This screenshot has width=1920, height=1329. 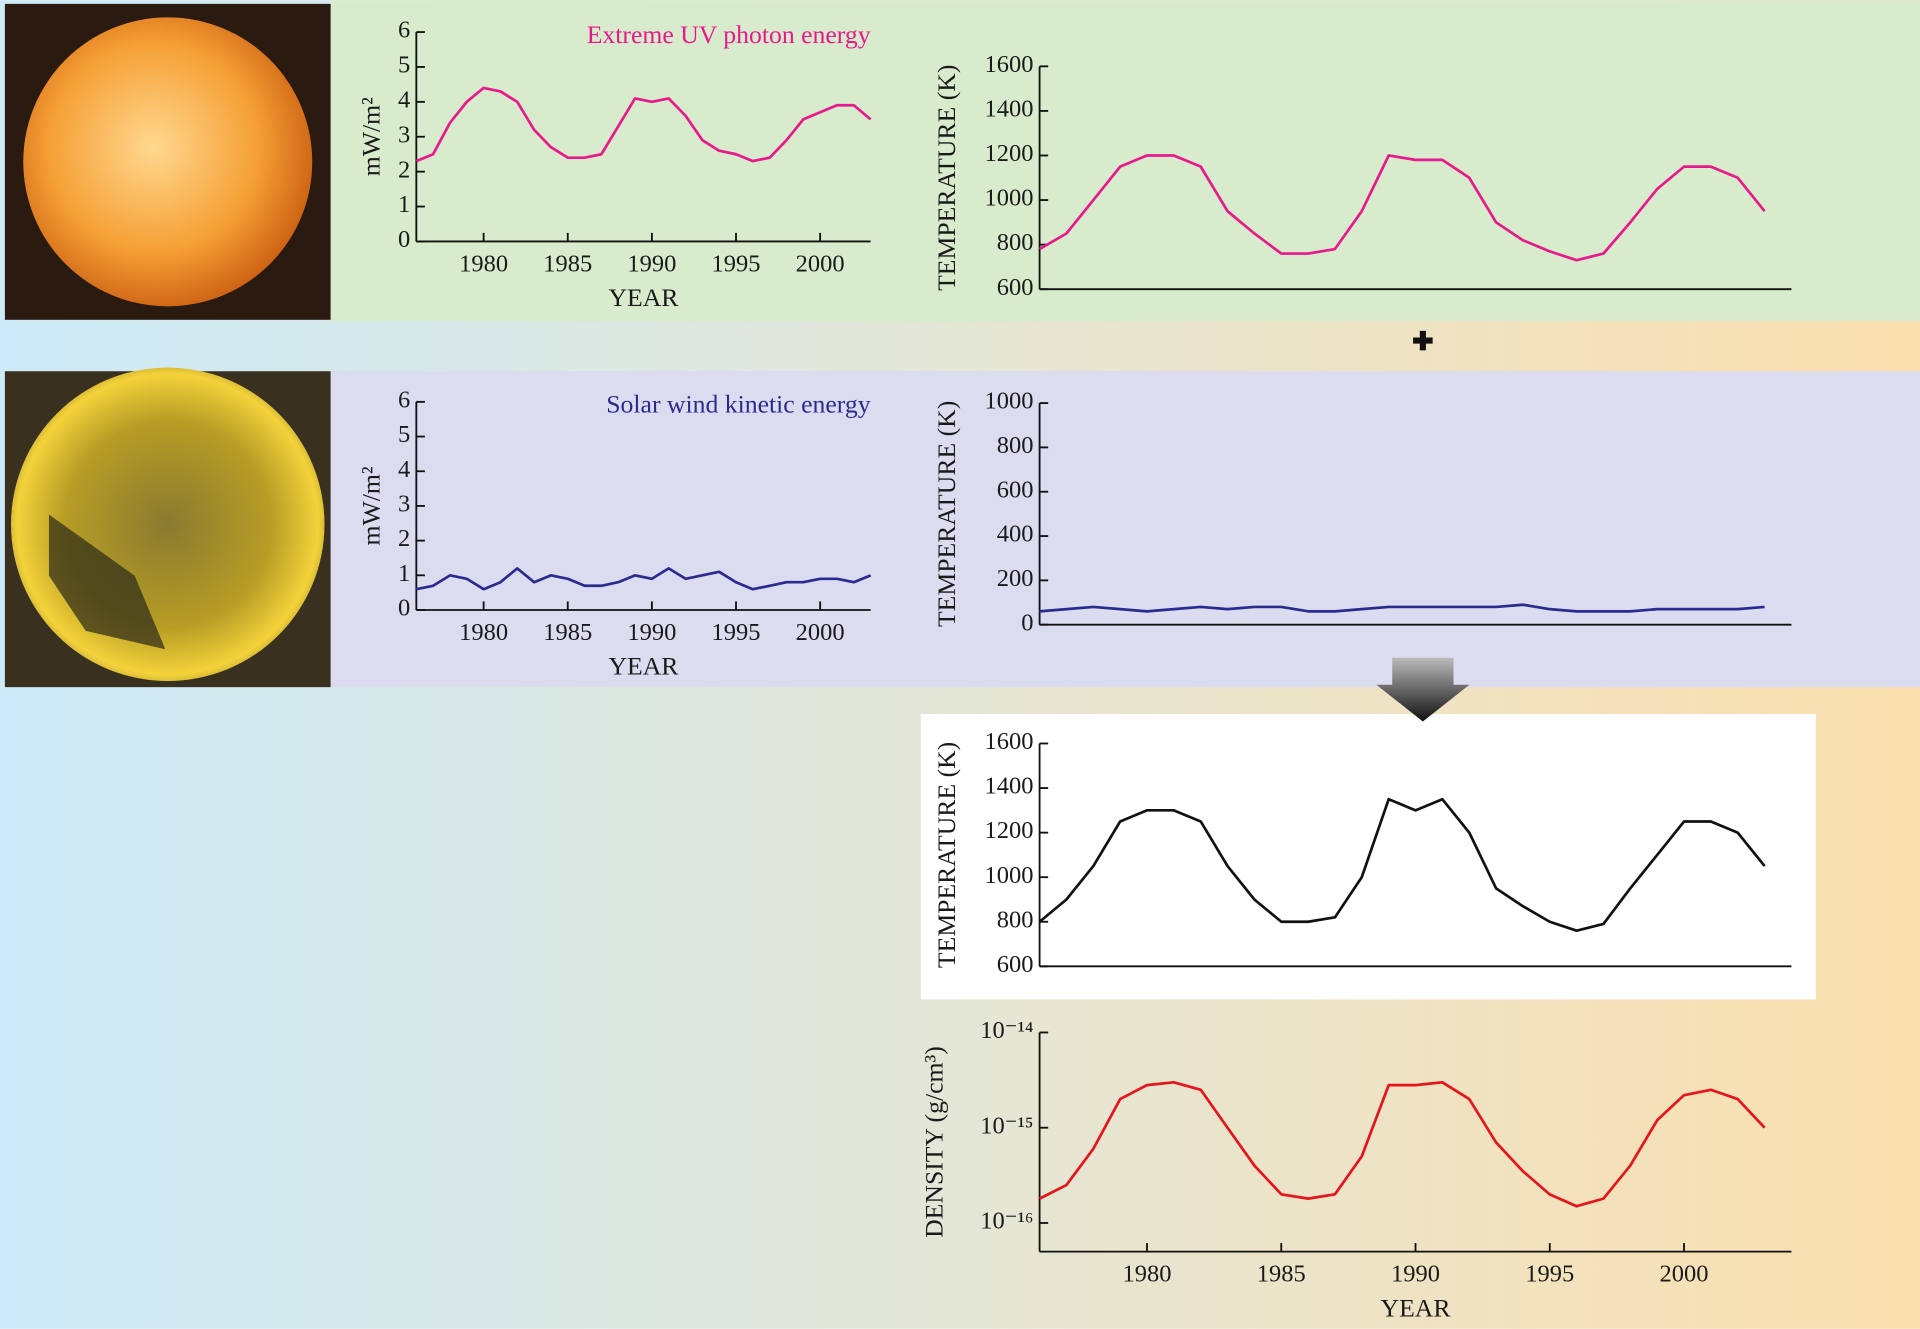 I want to click on y-tick-label: 10⁻¹⁵, so click(x=1006, y=1125).